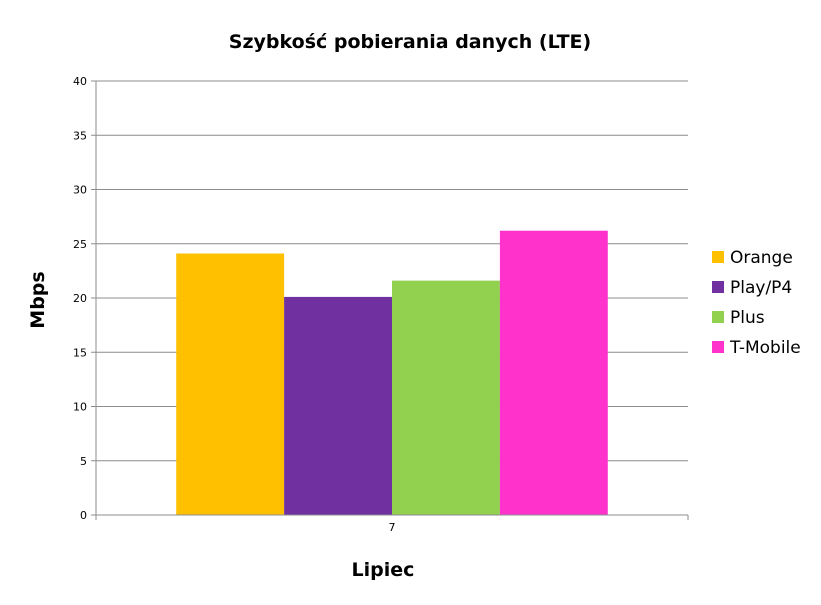  Describe the element at coordinates (446, 397) in the screenshot. I see `bar-plus` at that location.